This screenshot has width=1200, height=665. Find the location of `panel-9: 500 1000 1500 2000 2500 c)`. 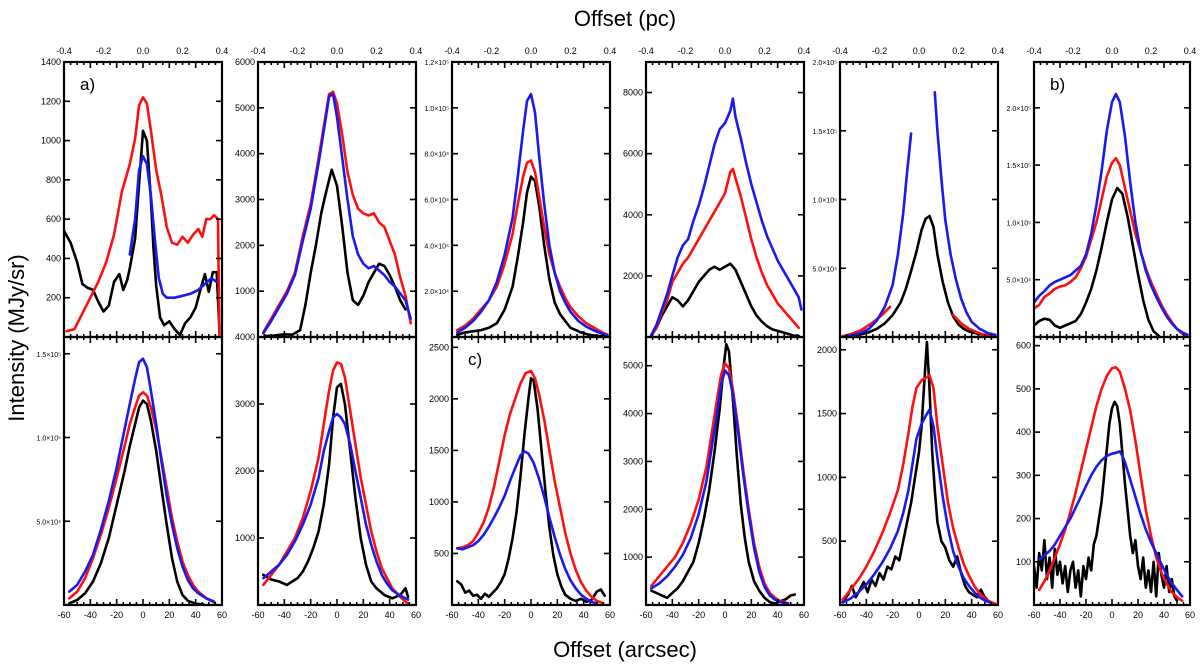

panel-9: 500 1000 1500 2000 2500 c) is located at coordinates (520, 471).